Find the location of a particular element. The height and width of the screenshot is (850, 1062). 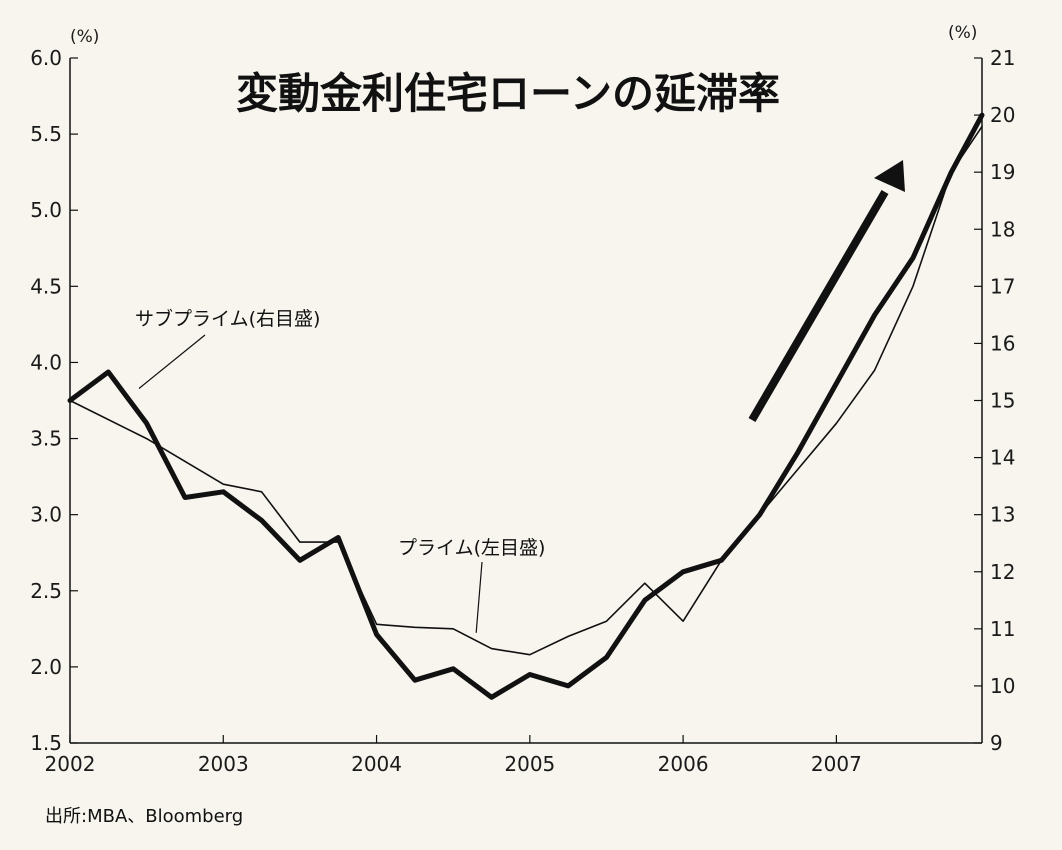

right-tick-label: 18 is located at coordinates (1002, 229).